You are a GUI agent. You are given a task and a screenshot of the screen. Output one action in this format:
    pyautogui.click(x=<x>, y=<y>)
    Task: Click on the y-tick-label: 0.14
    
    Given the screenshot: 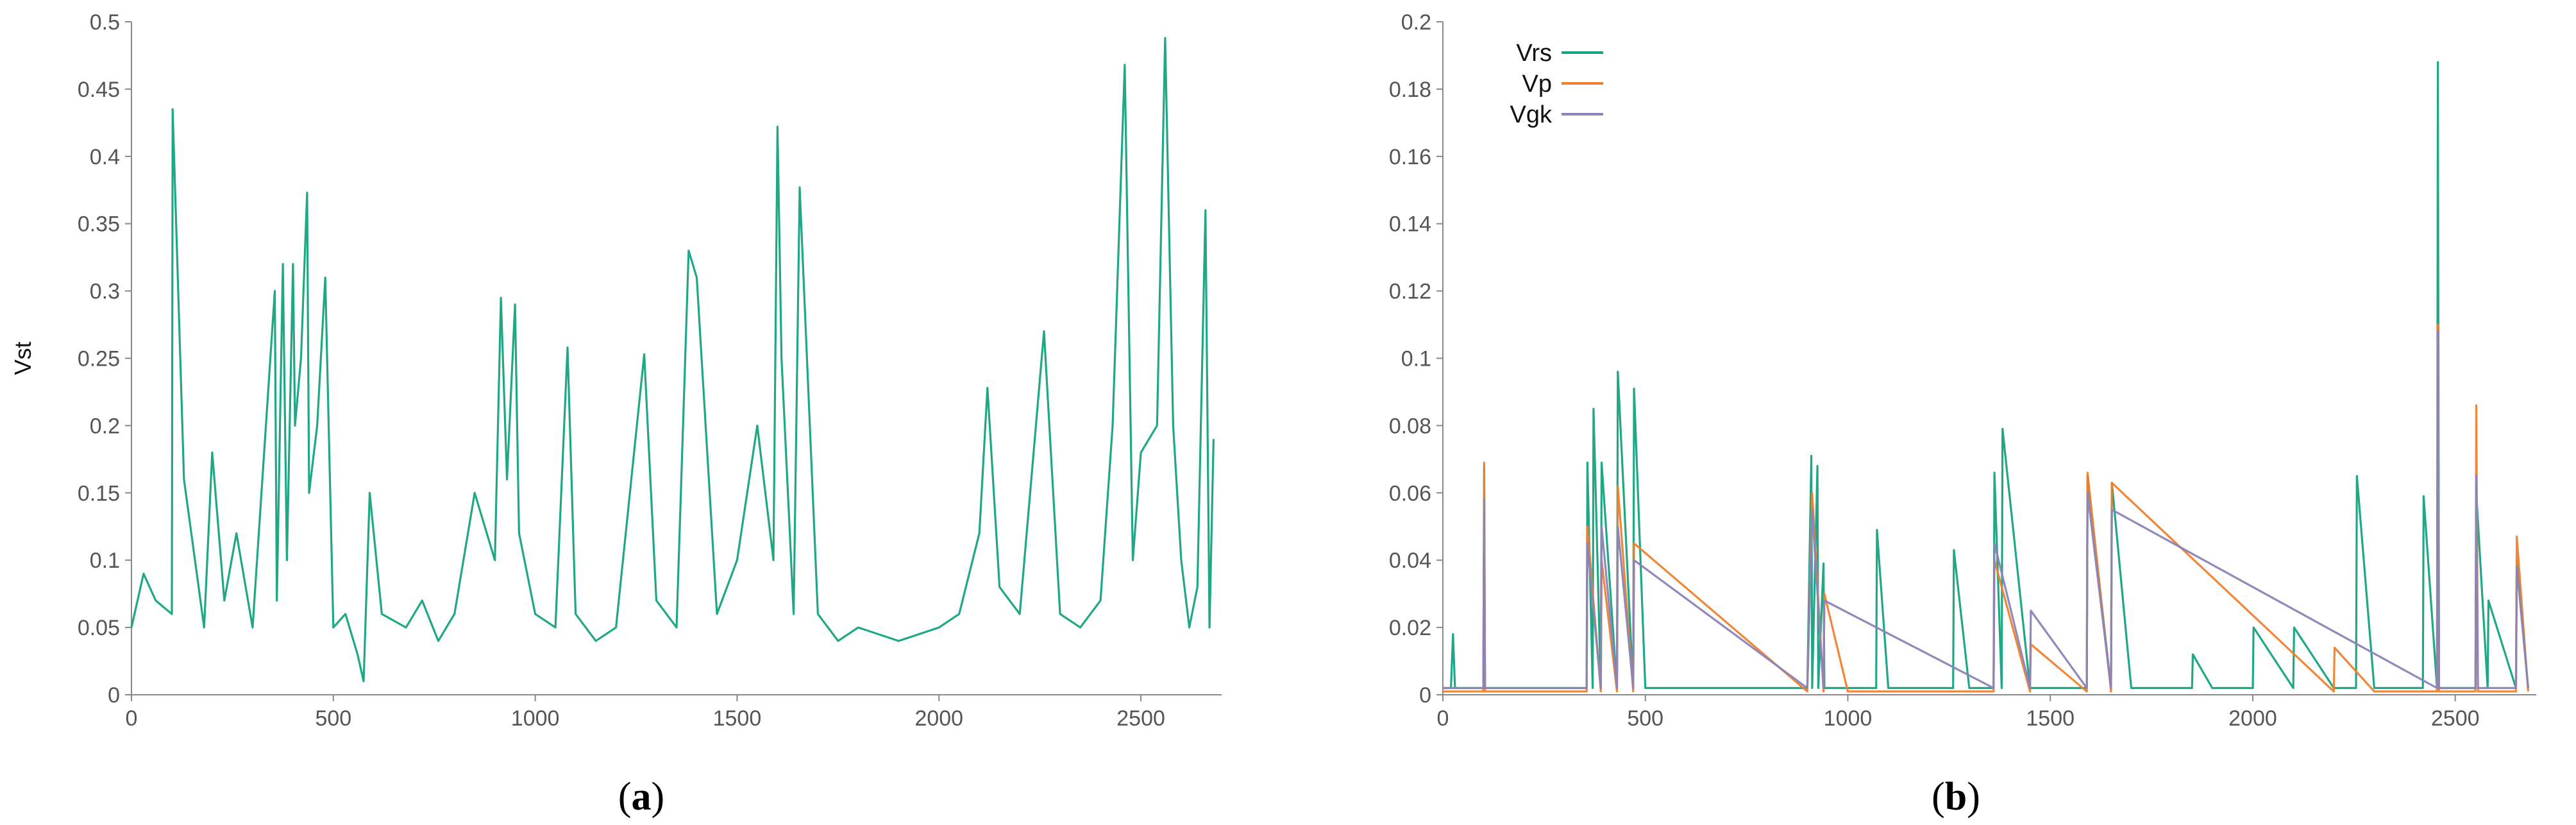 What is the action you would take?
    pyautogui.click(x=1410, y=224)
    